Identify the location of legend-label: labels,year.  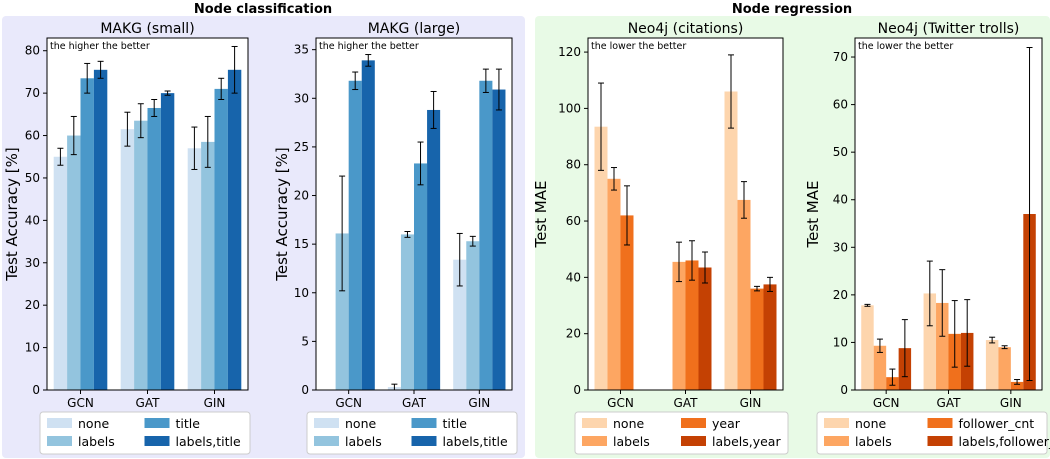
(746, 441).